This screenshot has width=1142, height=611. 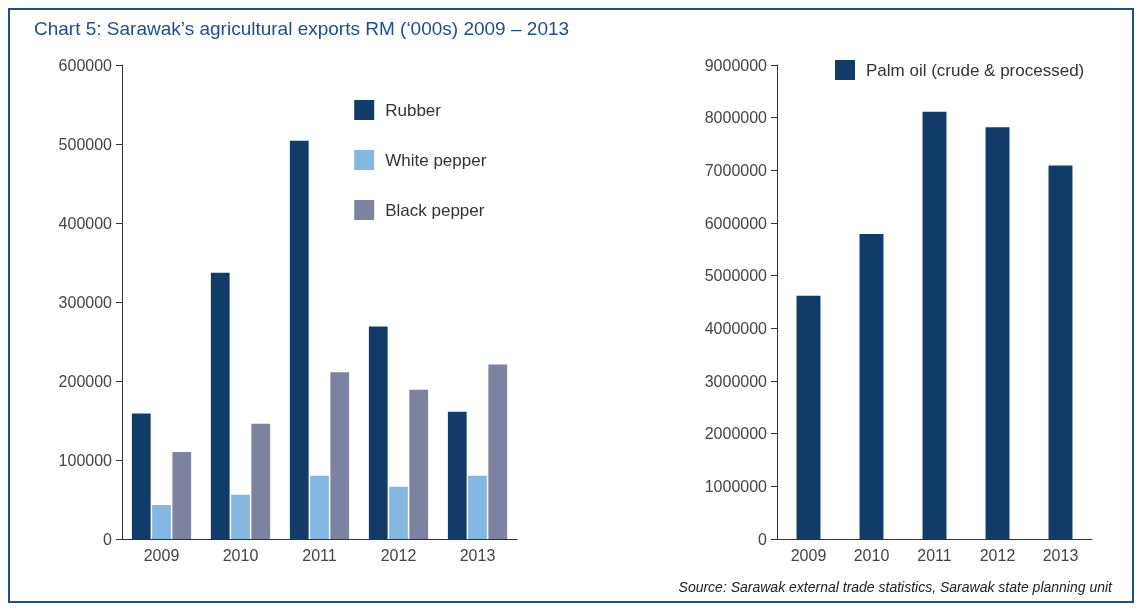 I want to click on y-tick-label: 100000, so click(x=85, y=460).